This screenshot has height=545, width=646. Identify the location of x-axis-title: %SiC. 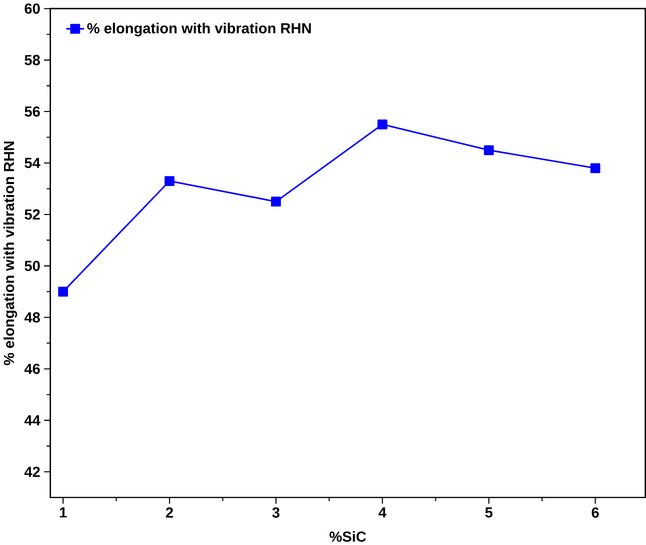
(348, 536).